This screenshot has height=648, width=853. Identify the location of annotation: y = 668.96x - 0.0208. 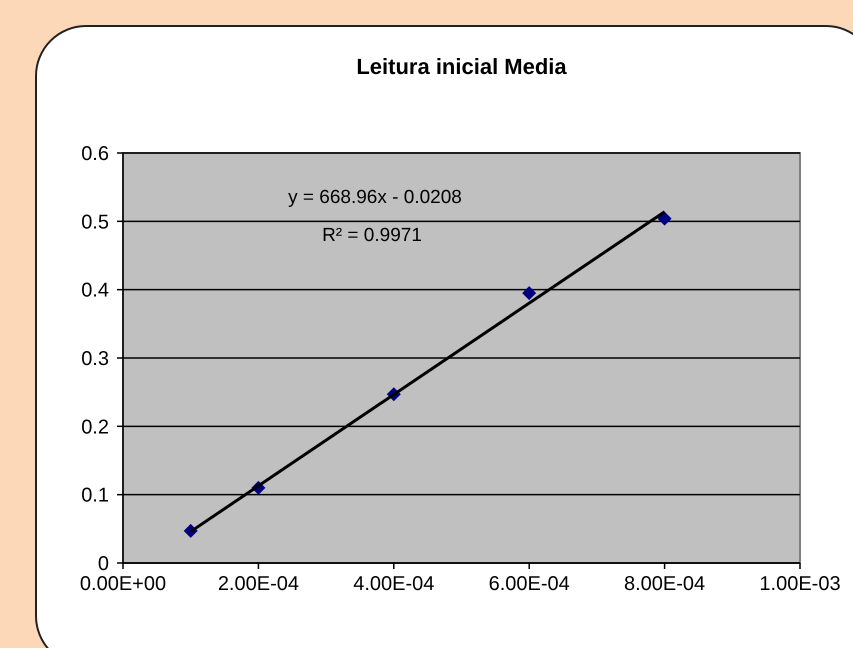
(375, 197).